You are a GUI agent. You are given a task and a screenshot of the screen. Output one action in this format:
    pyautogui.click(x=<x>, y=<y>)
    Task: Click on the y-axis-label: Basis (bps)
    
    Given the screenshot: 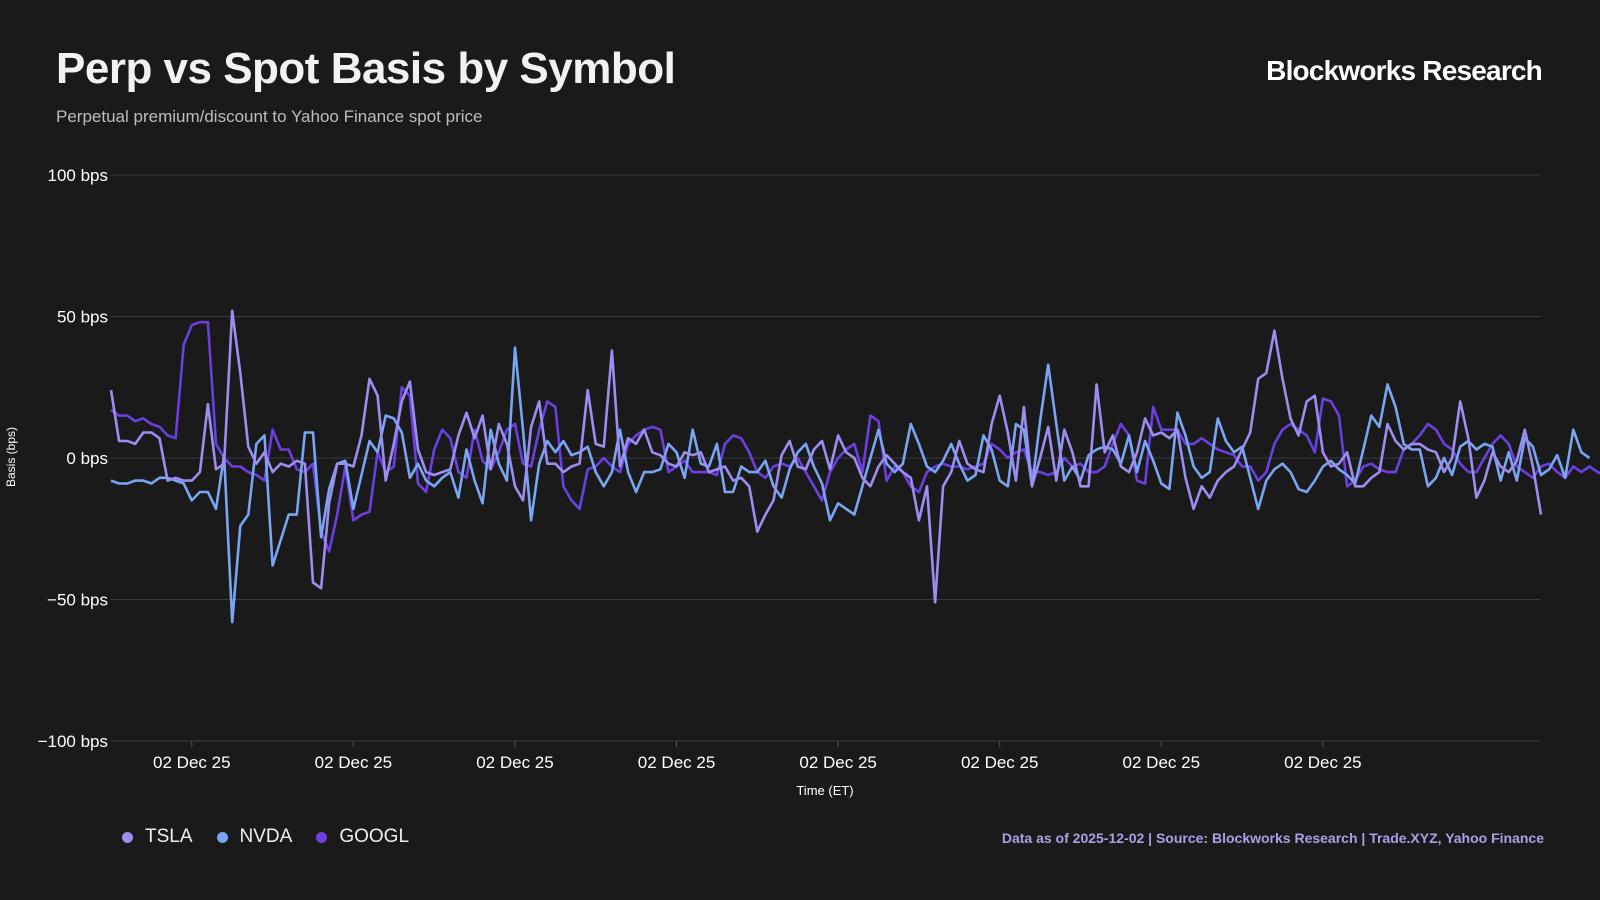 What is the action you would take?
    pyautogui.click(x=11, y=457)
    